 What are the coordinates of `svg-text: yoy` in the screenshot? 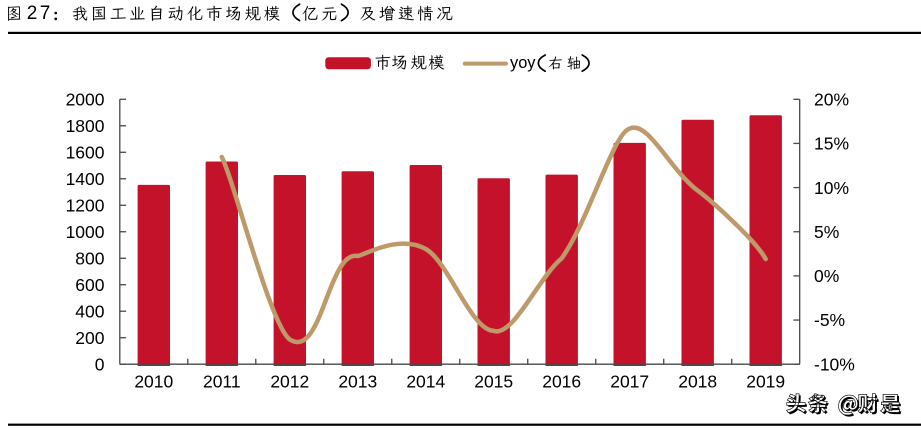 It's located at (523, 63).